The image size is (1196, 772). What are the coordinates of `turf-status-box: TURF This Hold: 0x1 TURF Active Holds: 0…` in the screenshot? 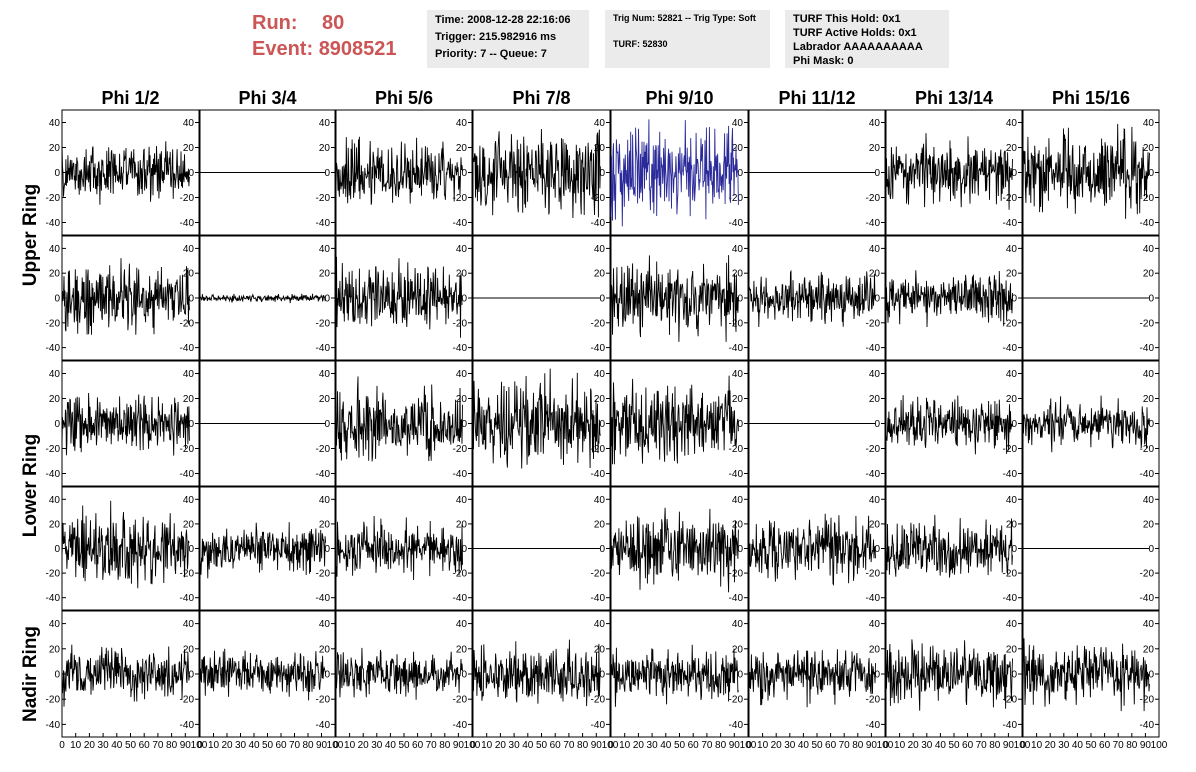 It's located at (867, 39).